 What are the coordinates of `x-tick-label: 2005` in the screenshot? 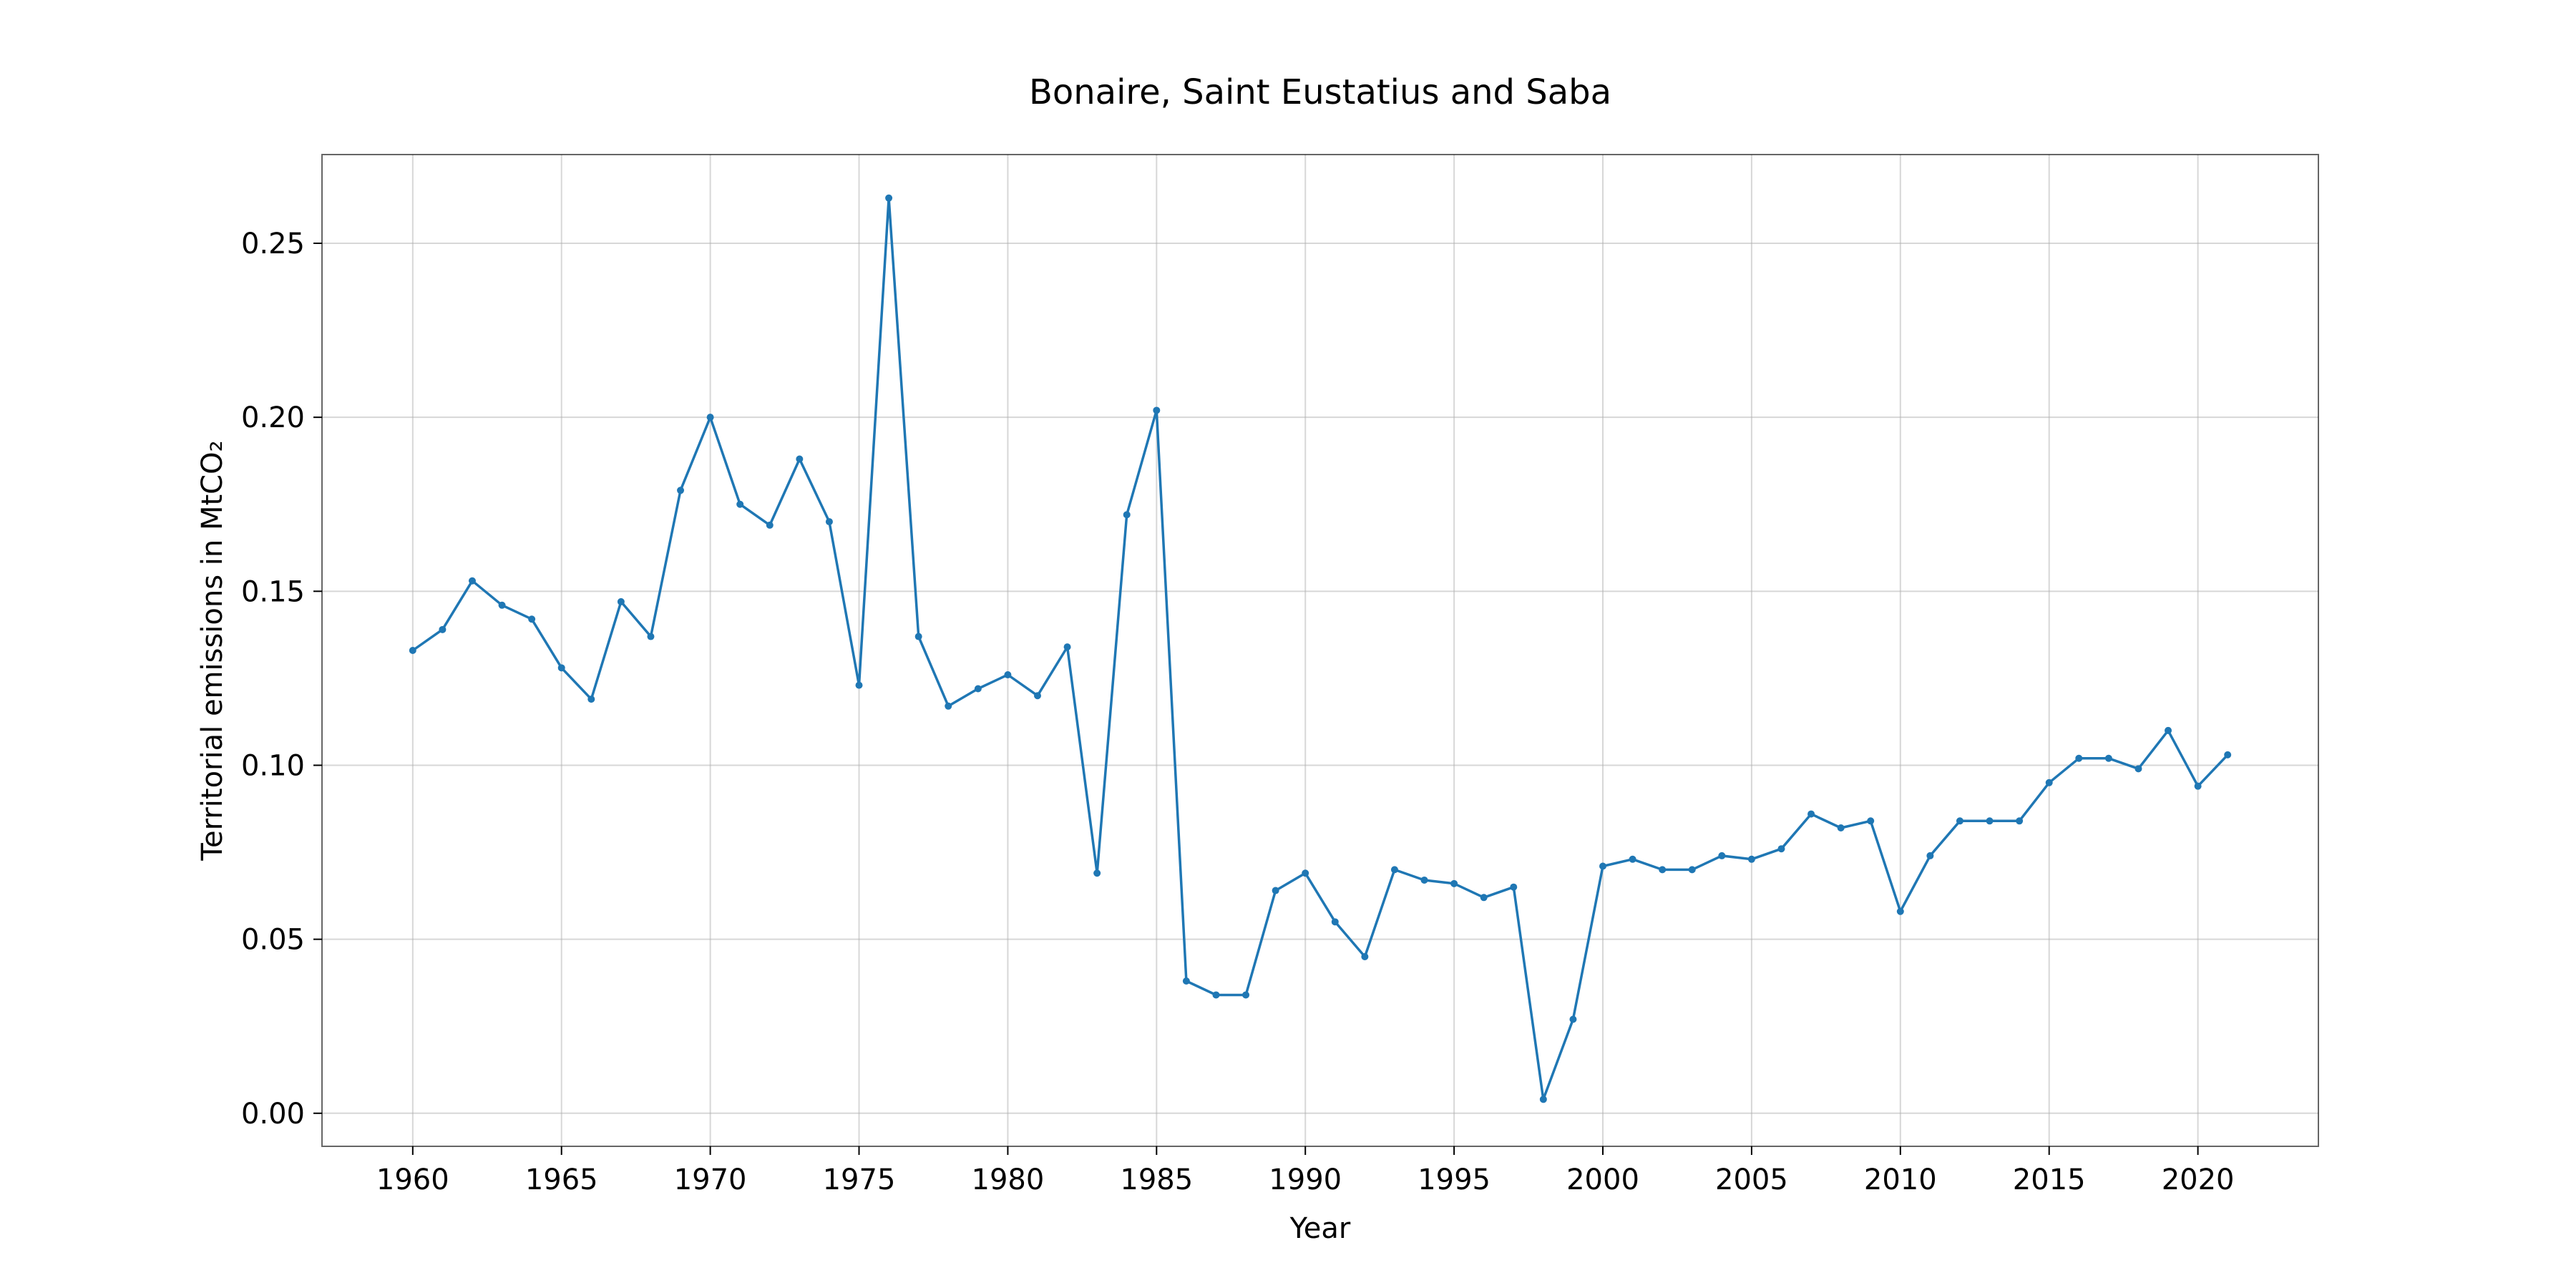 It's located at (1751, 1179).